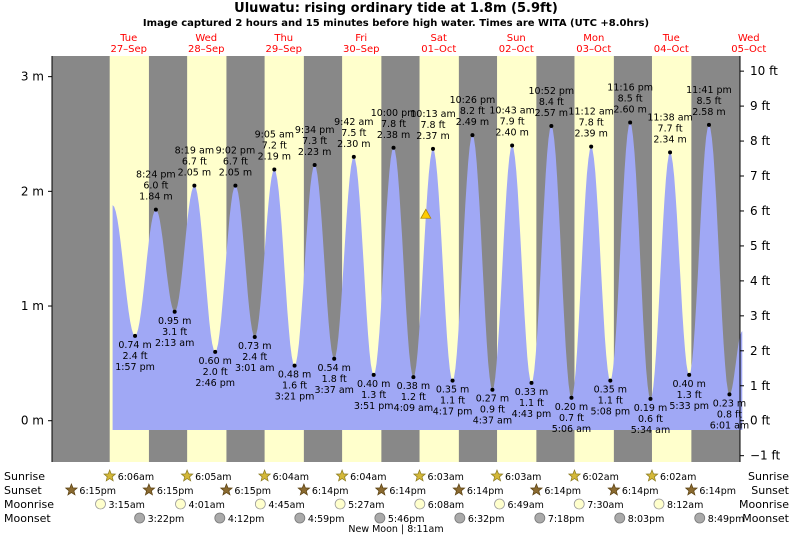  What do you see at coordinates (254, 357) in the screenshot?
I see `low-tide-label: 0.73 m2.4 ft3:01 am` at bounding box center [254, 357].